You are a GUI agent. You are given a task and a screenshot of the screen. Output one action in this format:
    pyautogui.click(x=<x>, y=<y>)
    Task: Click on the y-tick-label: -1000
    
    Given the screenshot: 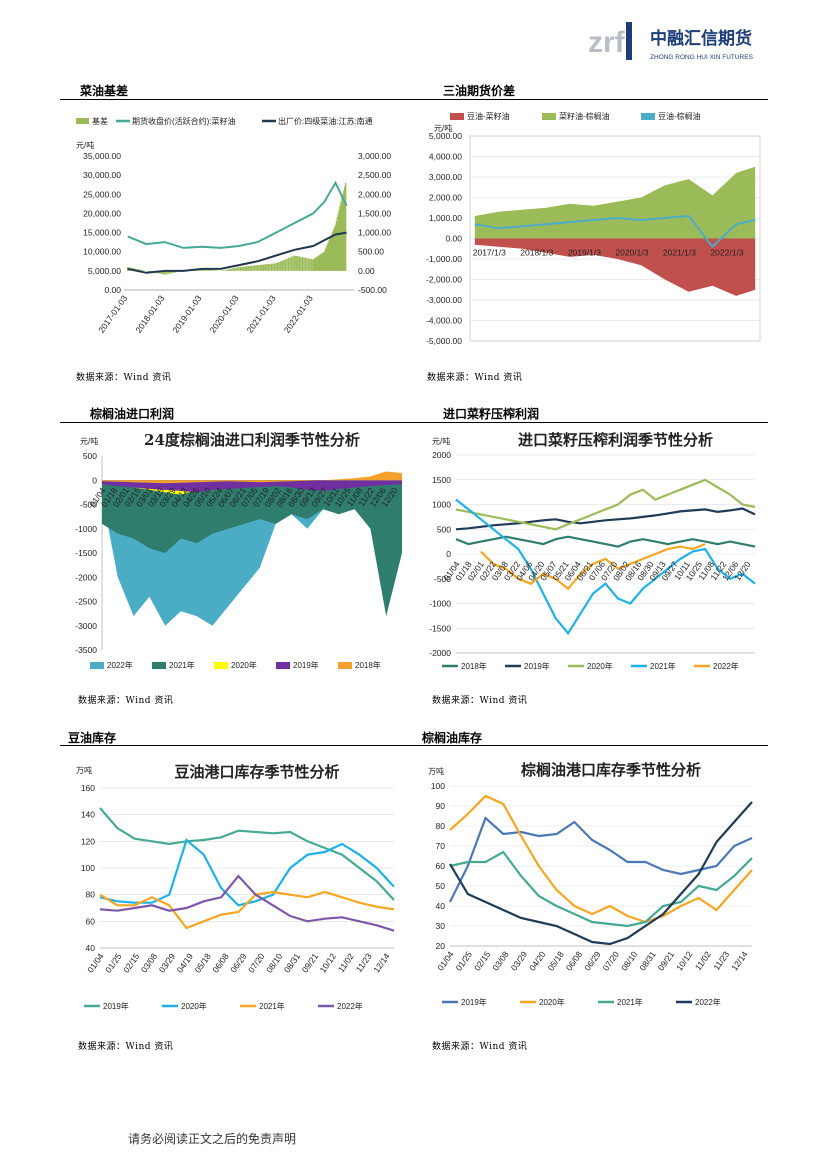 What is the action you would take?
    pyautogui.click(x=440, y=604)
    